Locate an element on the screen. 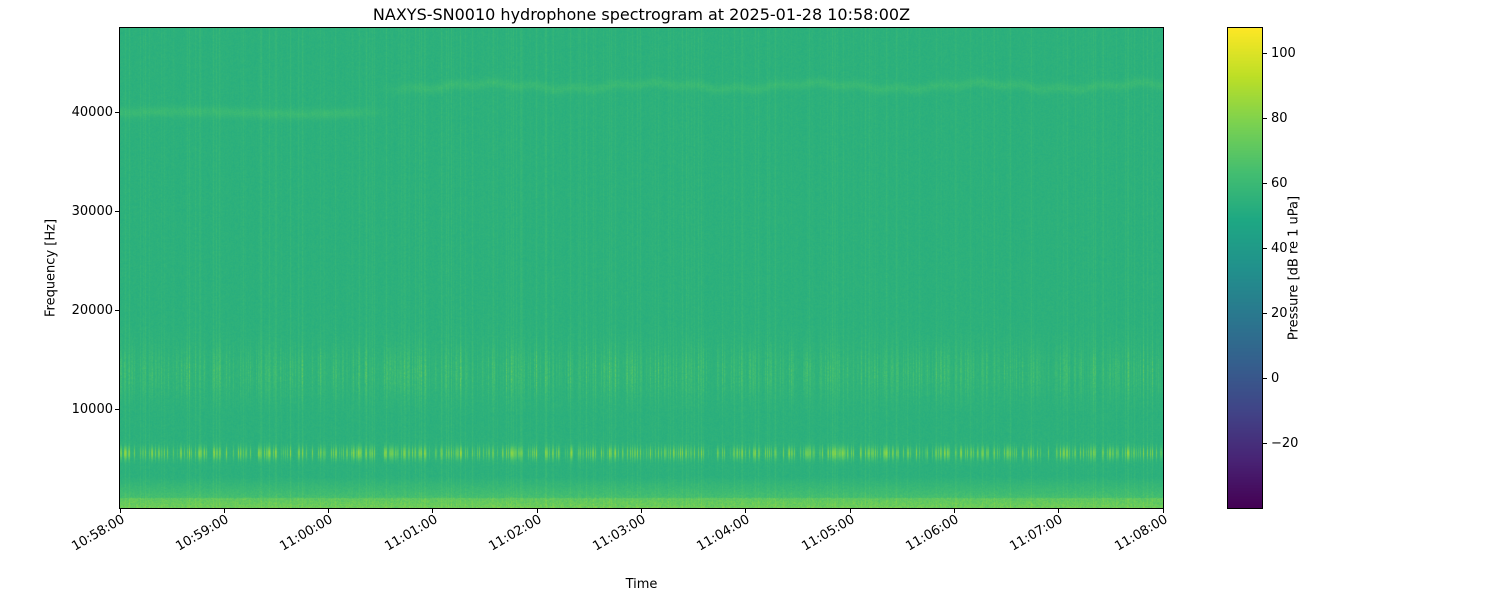 This screenshot has height=600, width=1500. colorbar-tick-label: 0 is located at coordinates (1275, 378).